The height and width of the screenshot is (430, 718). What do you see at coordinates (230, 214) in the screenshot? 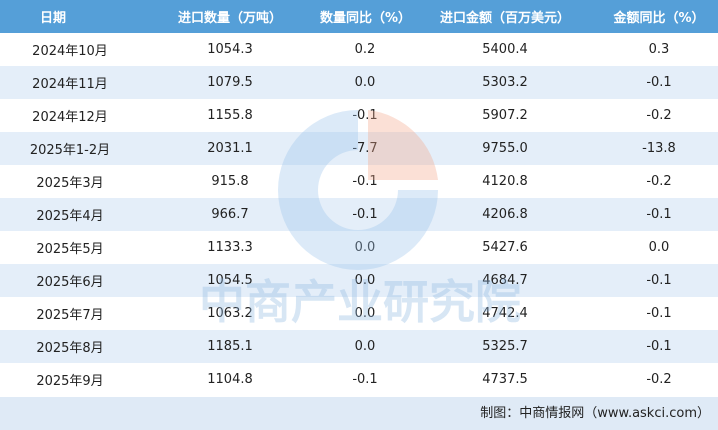
I see `cell: 966.7` at bounding box center [230, 214].